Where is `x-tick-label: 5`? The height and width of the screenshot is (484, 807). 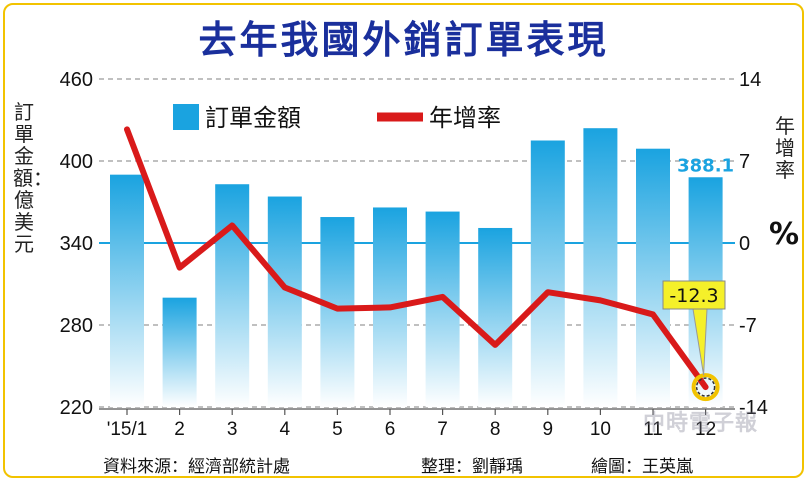
x-tick-label: 5 is located at coordinates (337, 429).